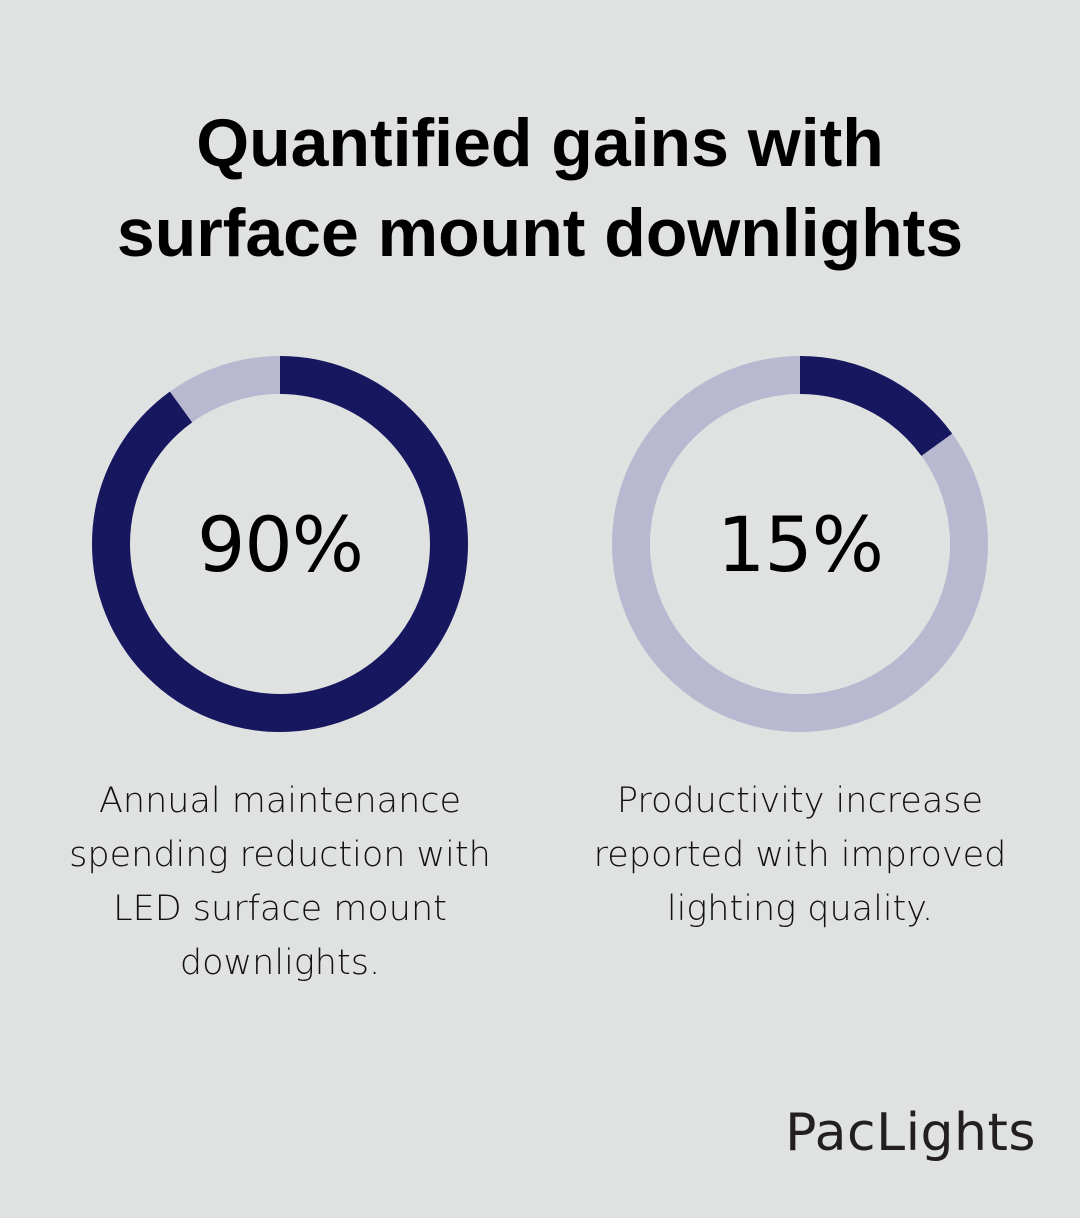  I want to click on description-line: reported with improved, so click(800, 855).